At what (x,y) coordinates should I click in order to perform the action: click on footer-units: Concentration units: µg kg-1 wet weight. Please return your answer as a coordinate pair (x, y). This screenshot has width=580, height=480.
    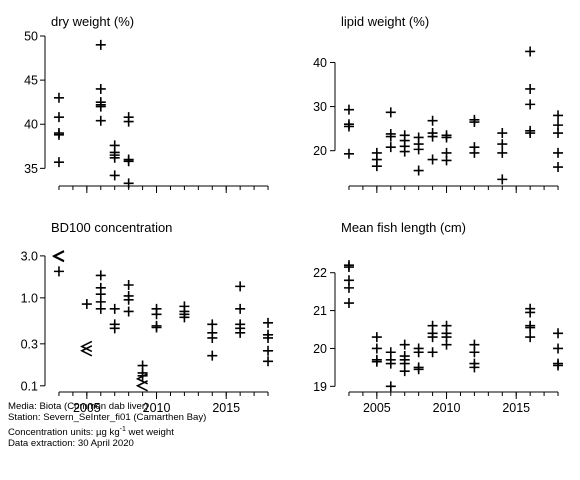
    Looking at the image, I should click on (107, 431).